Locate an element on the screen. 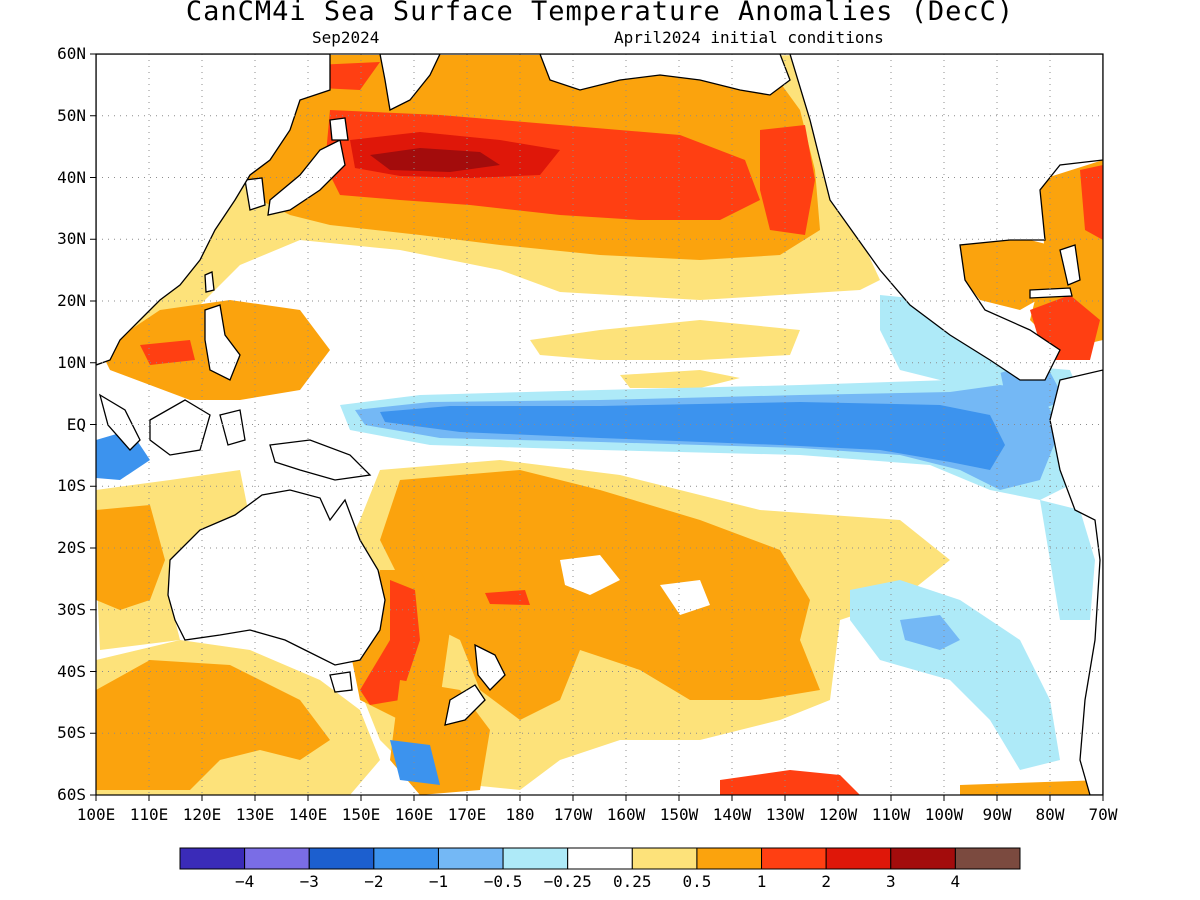 The height and width of the screenshot is (900, 1200). colorbar-label: 3 is located at coordinates (891, 881).